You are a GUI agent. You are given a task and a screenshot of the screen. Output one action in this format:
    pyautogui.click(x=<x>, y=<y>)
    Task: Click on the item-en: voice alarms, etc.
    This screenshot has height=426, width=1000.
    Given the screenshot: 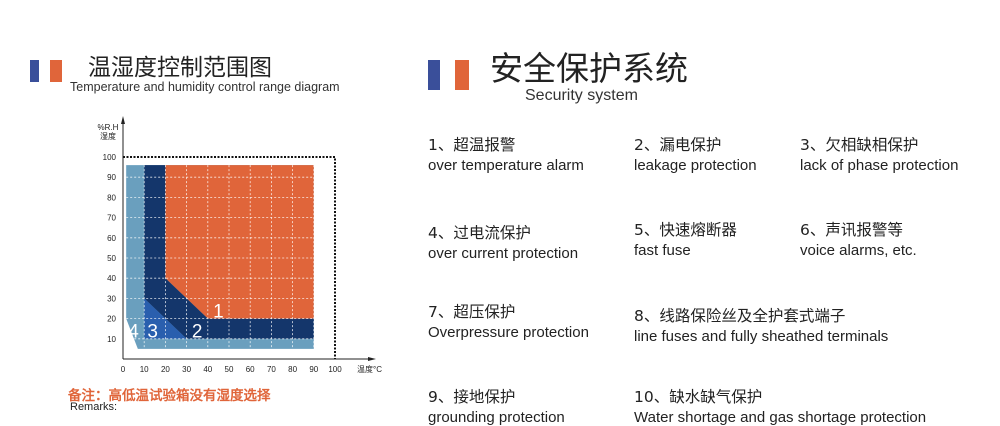 What is the action you would take?
    pyautogui.click(x=858, y=250)
    